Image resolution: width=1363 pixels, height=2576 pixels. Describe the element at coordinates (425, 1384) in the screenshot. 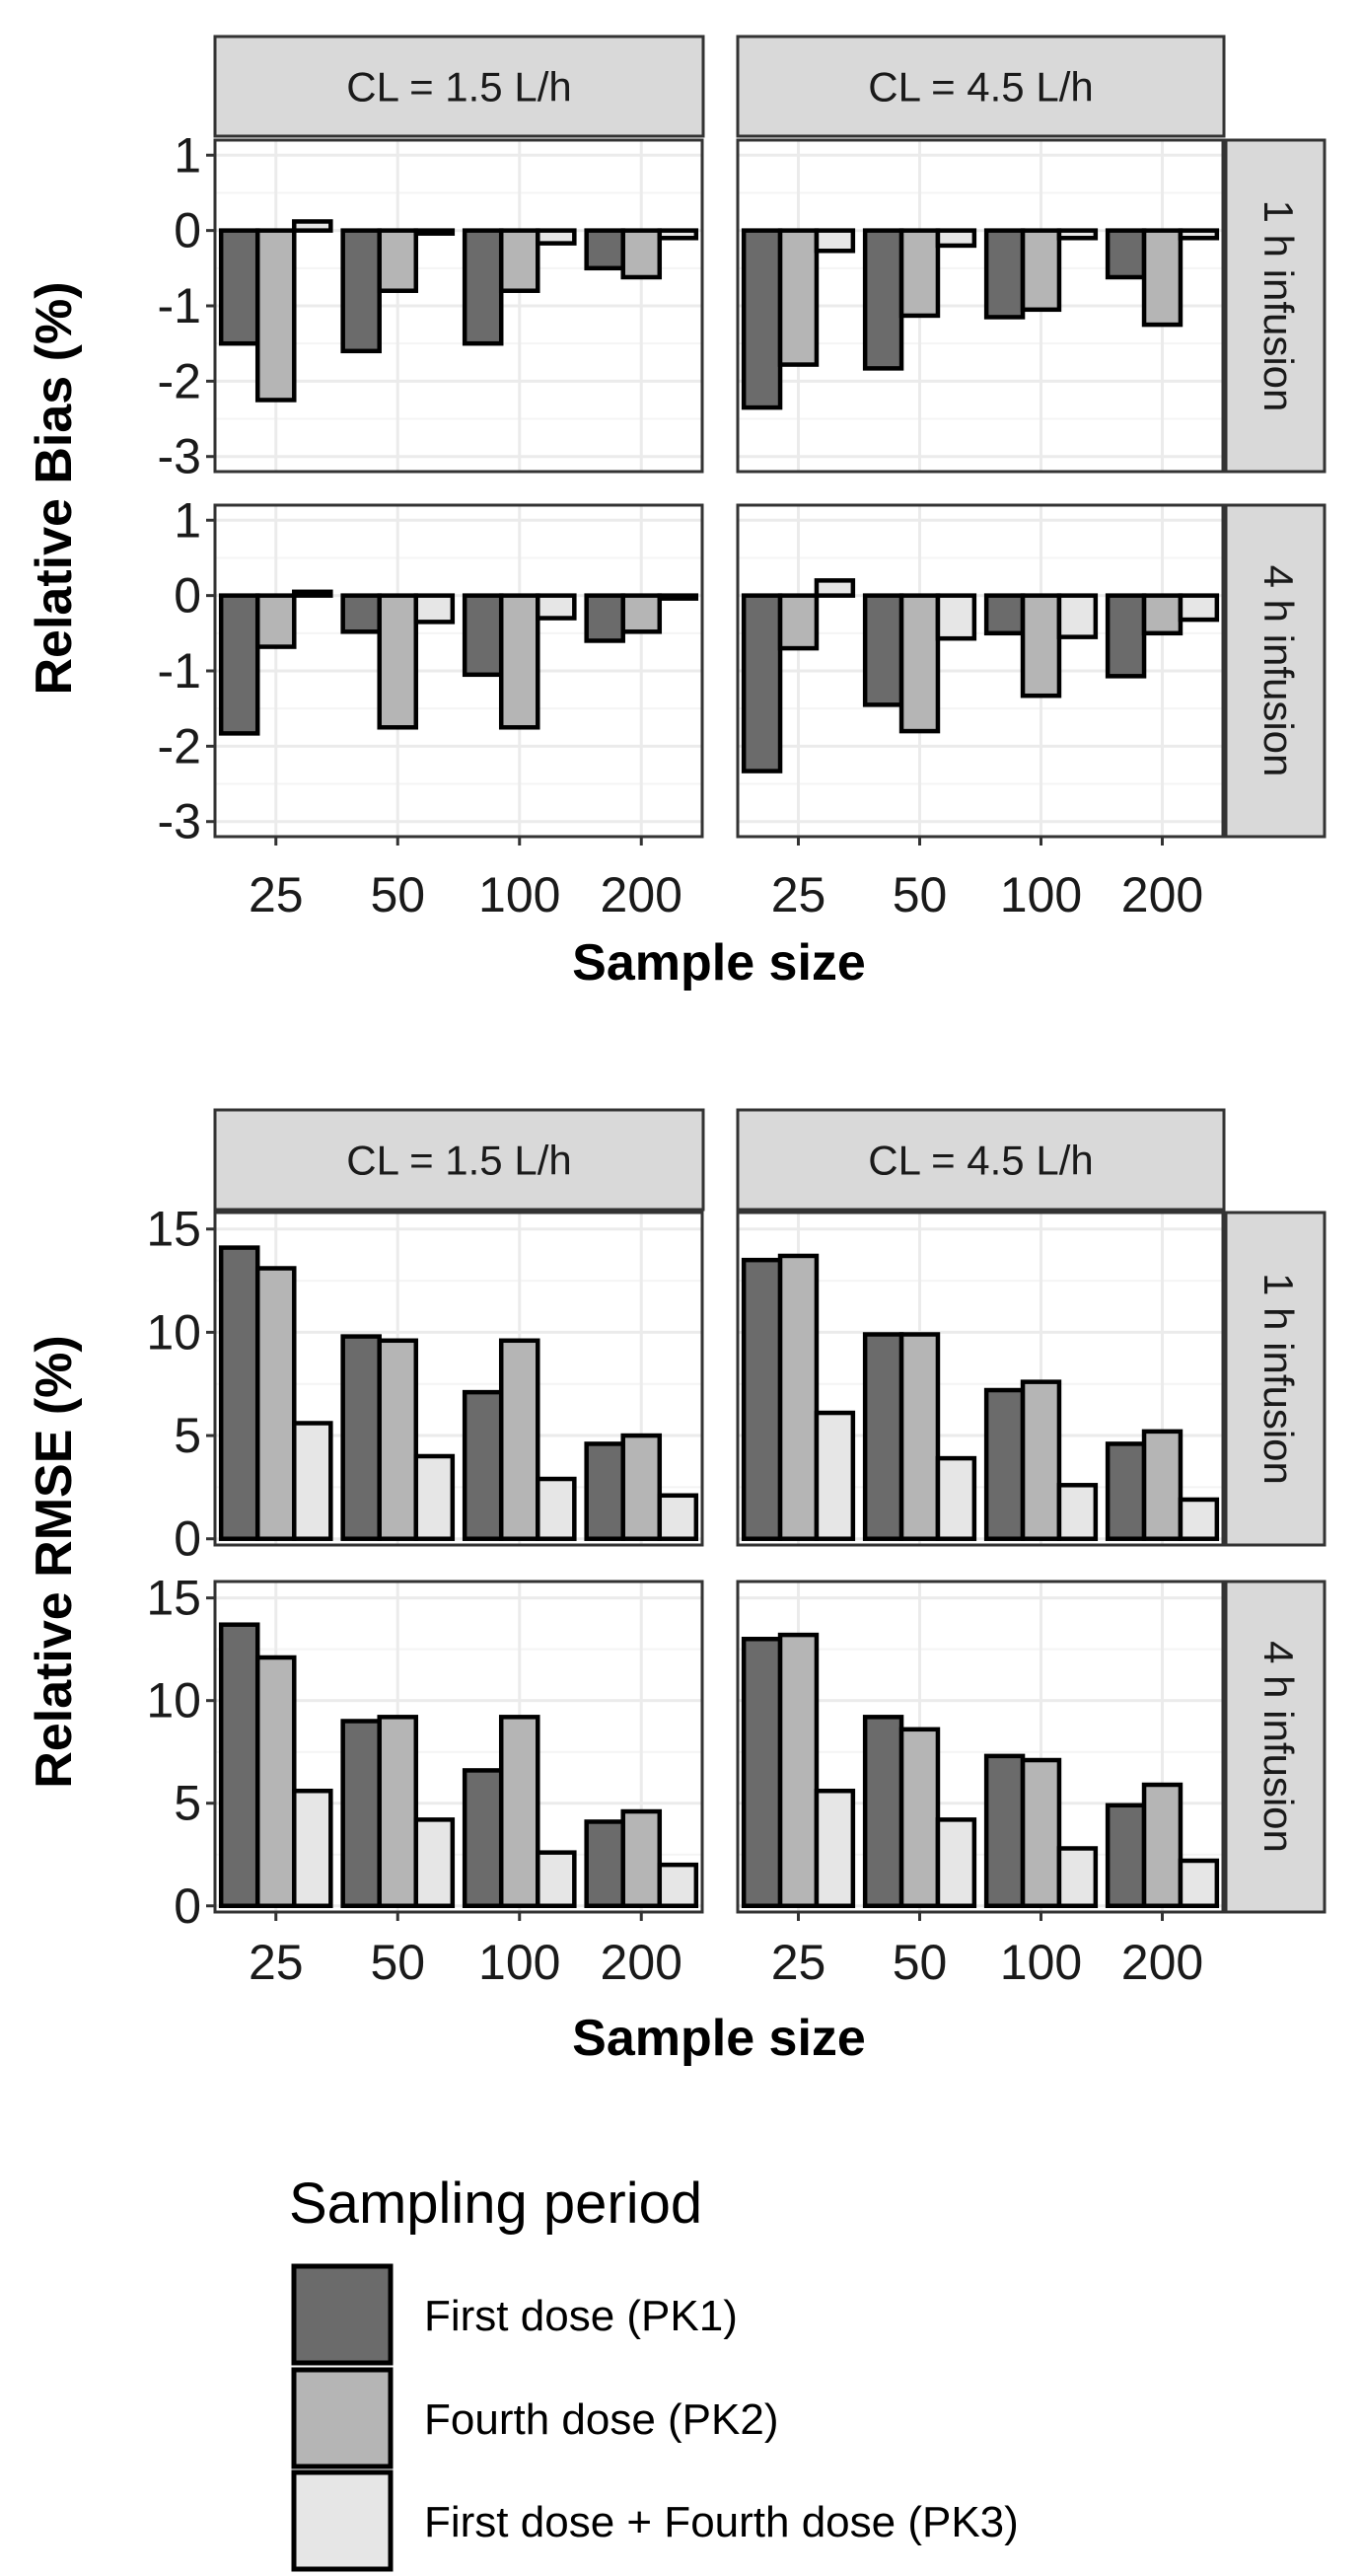

I see `panel: 15 10 5 0` at that location.